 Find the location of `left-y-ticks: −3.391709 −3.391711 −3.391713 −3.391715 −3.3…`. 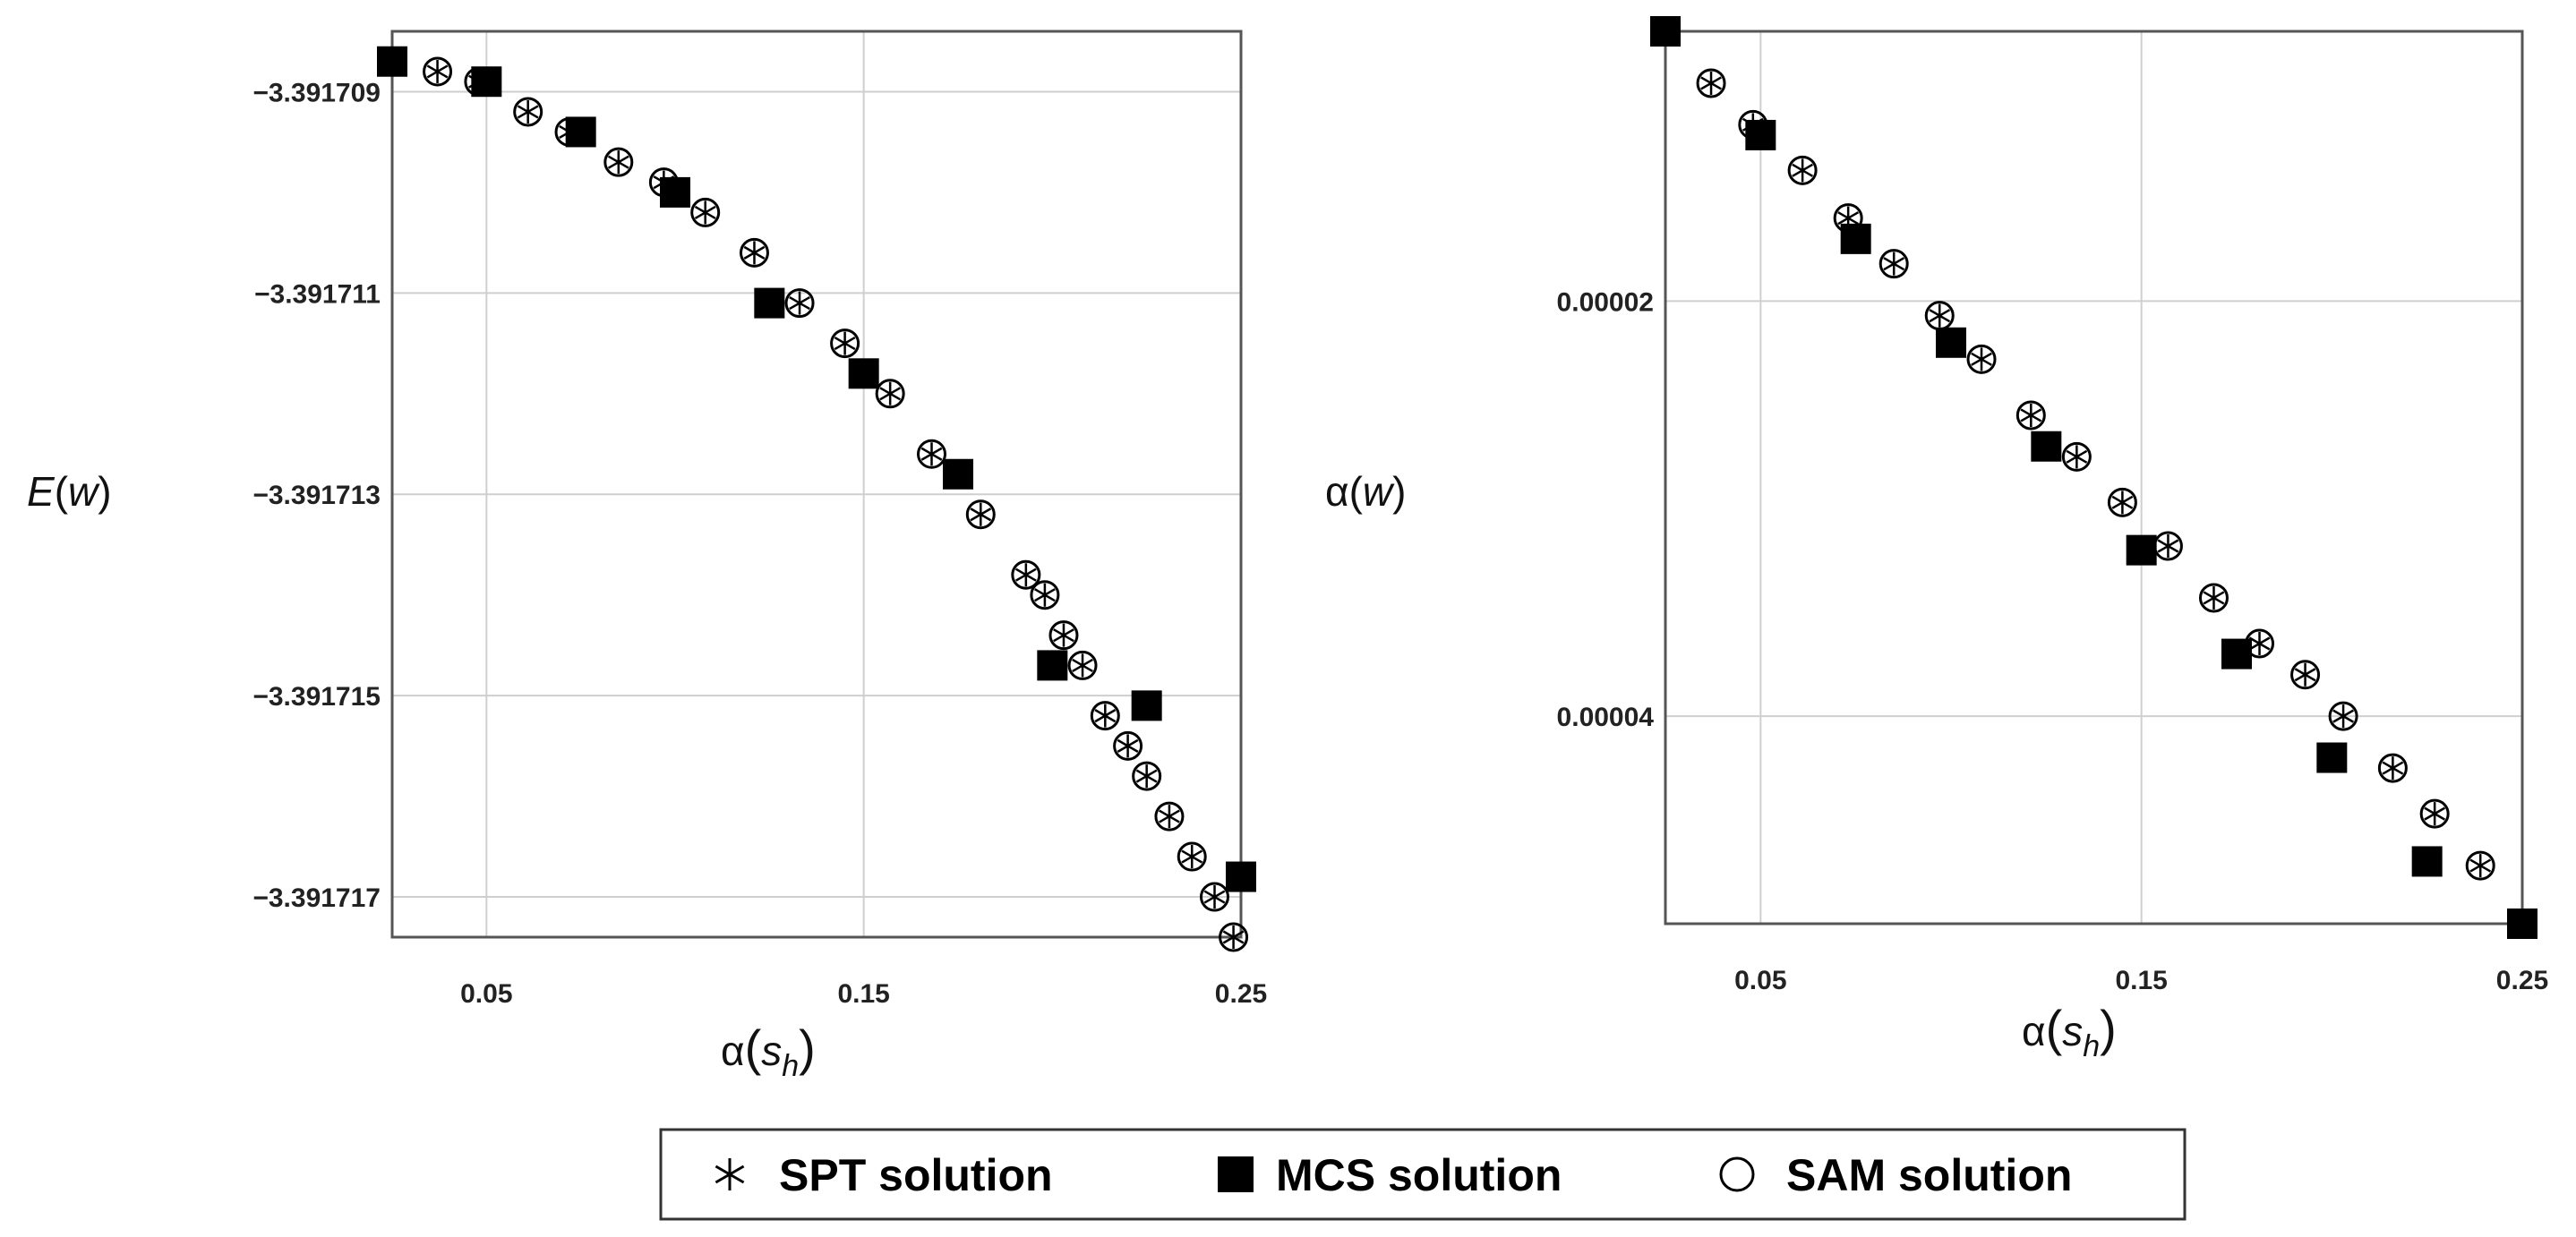

left-y-ticks: −3.391709 −3.391711 −3.391713 −3.391715 −3.3… is located at coordinates (316, 495).